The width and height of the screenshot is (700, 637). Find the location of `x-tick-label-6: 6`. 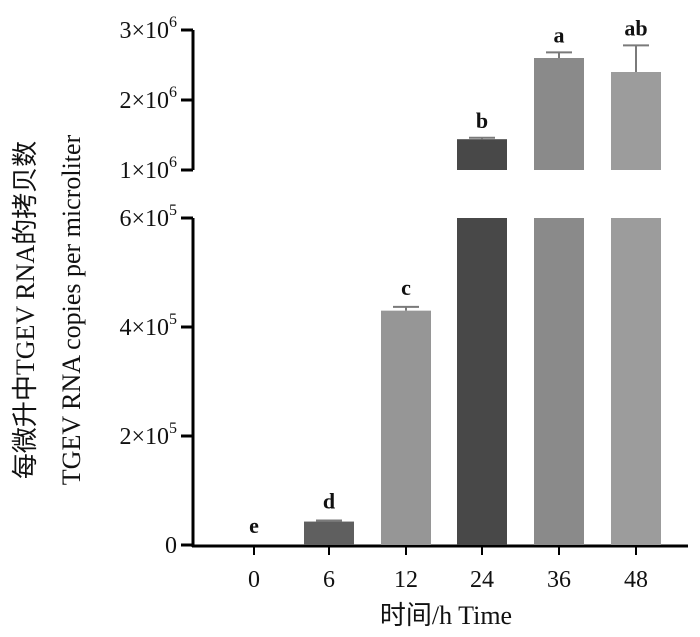

x-tick-label-6: 6 is located at coordinates (329, 580).